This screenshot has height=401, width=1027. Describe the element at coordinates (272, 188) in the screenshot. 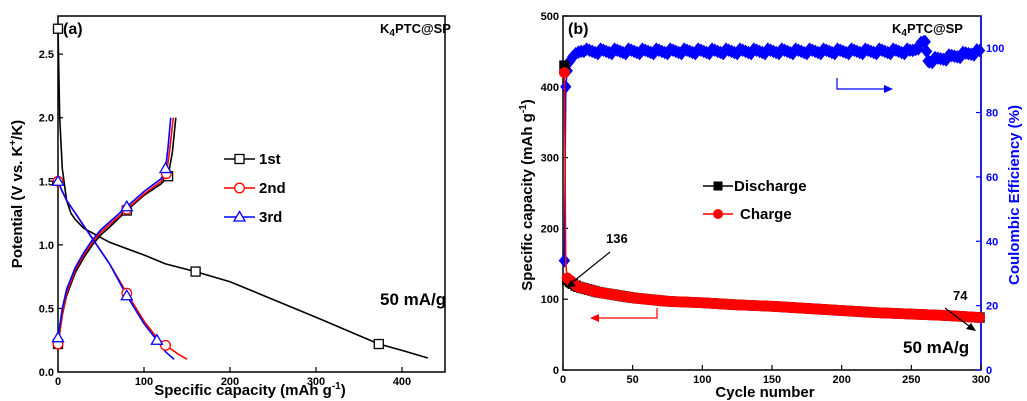

I see `legend-label-2nd: 2nd` at that location.